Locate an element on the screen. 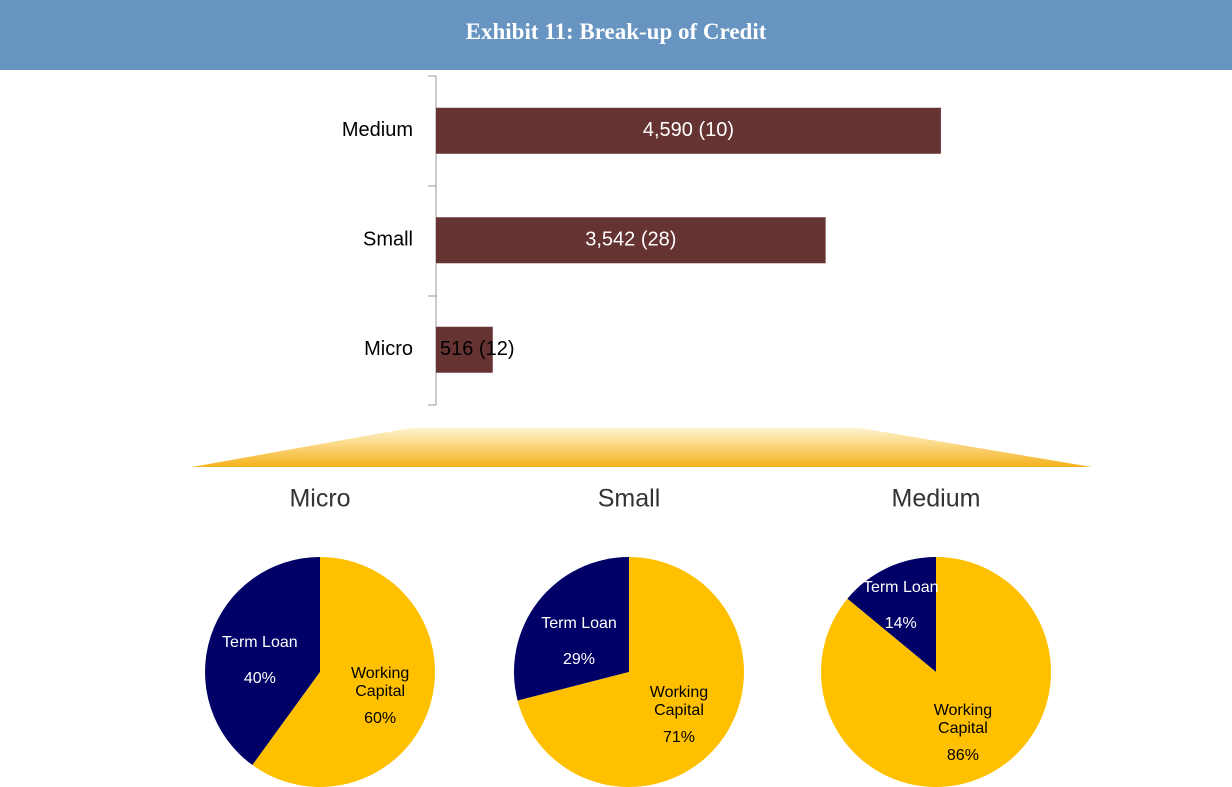 Image resolution: width=1232 pixels, height=787 pixels. header-title: Exhibit 11: Break-up of Credit is located at coordinates (616, 35).